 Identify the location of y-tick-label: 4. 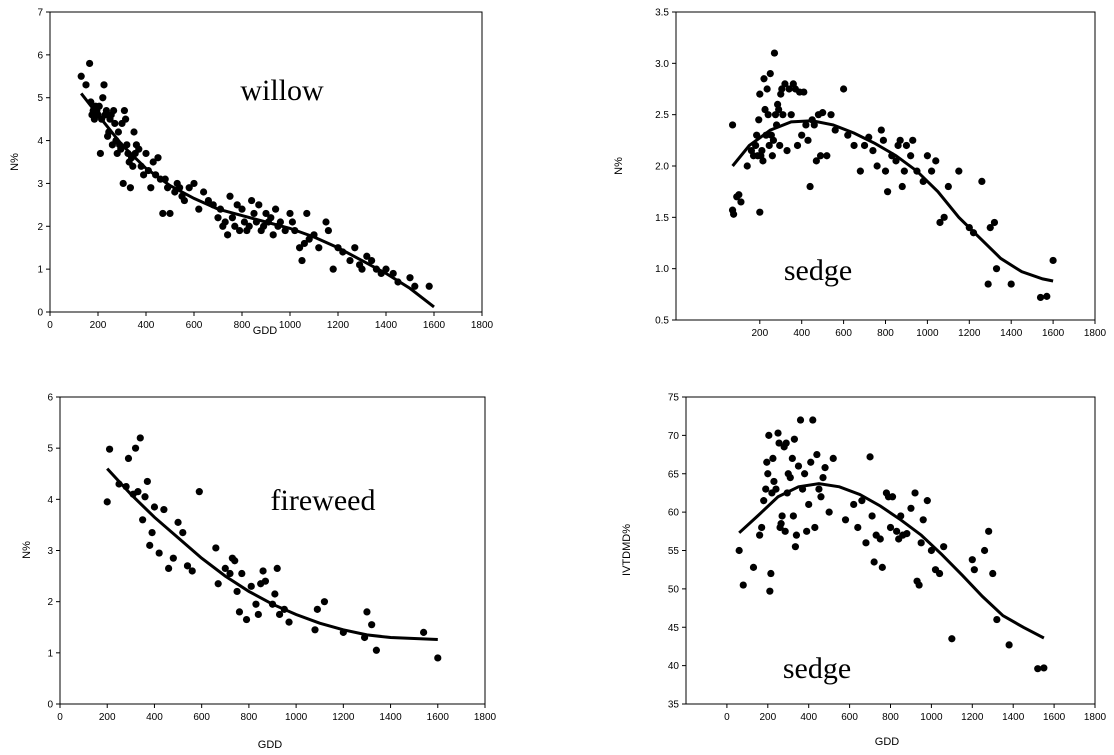
(50, 500).